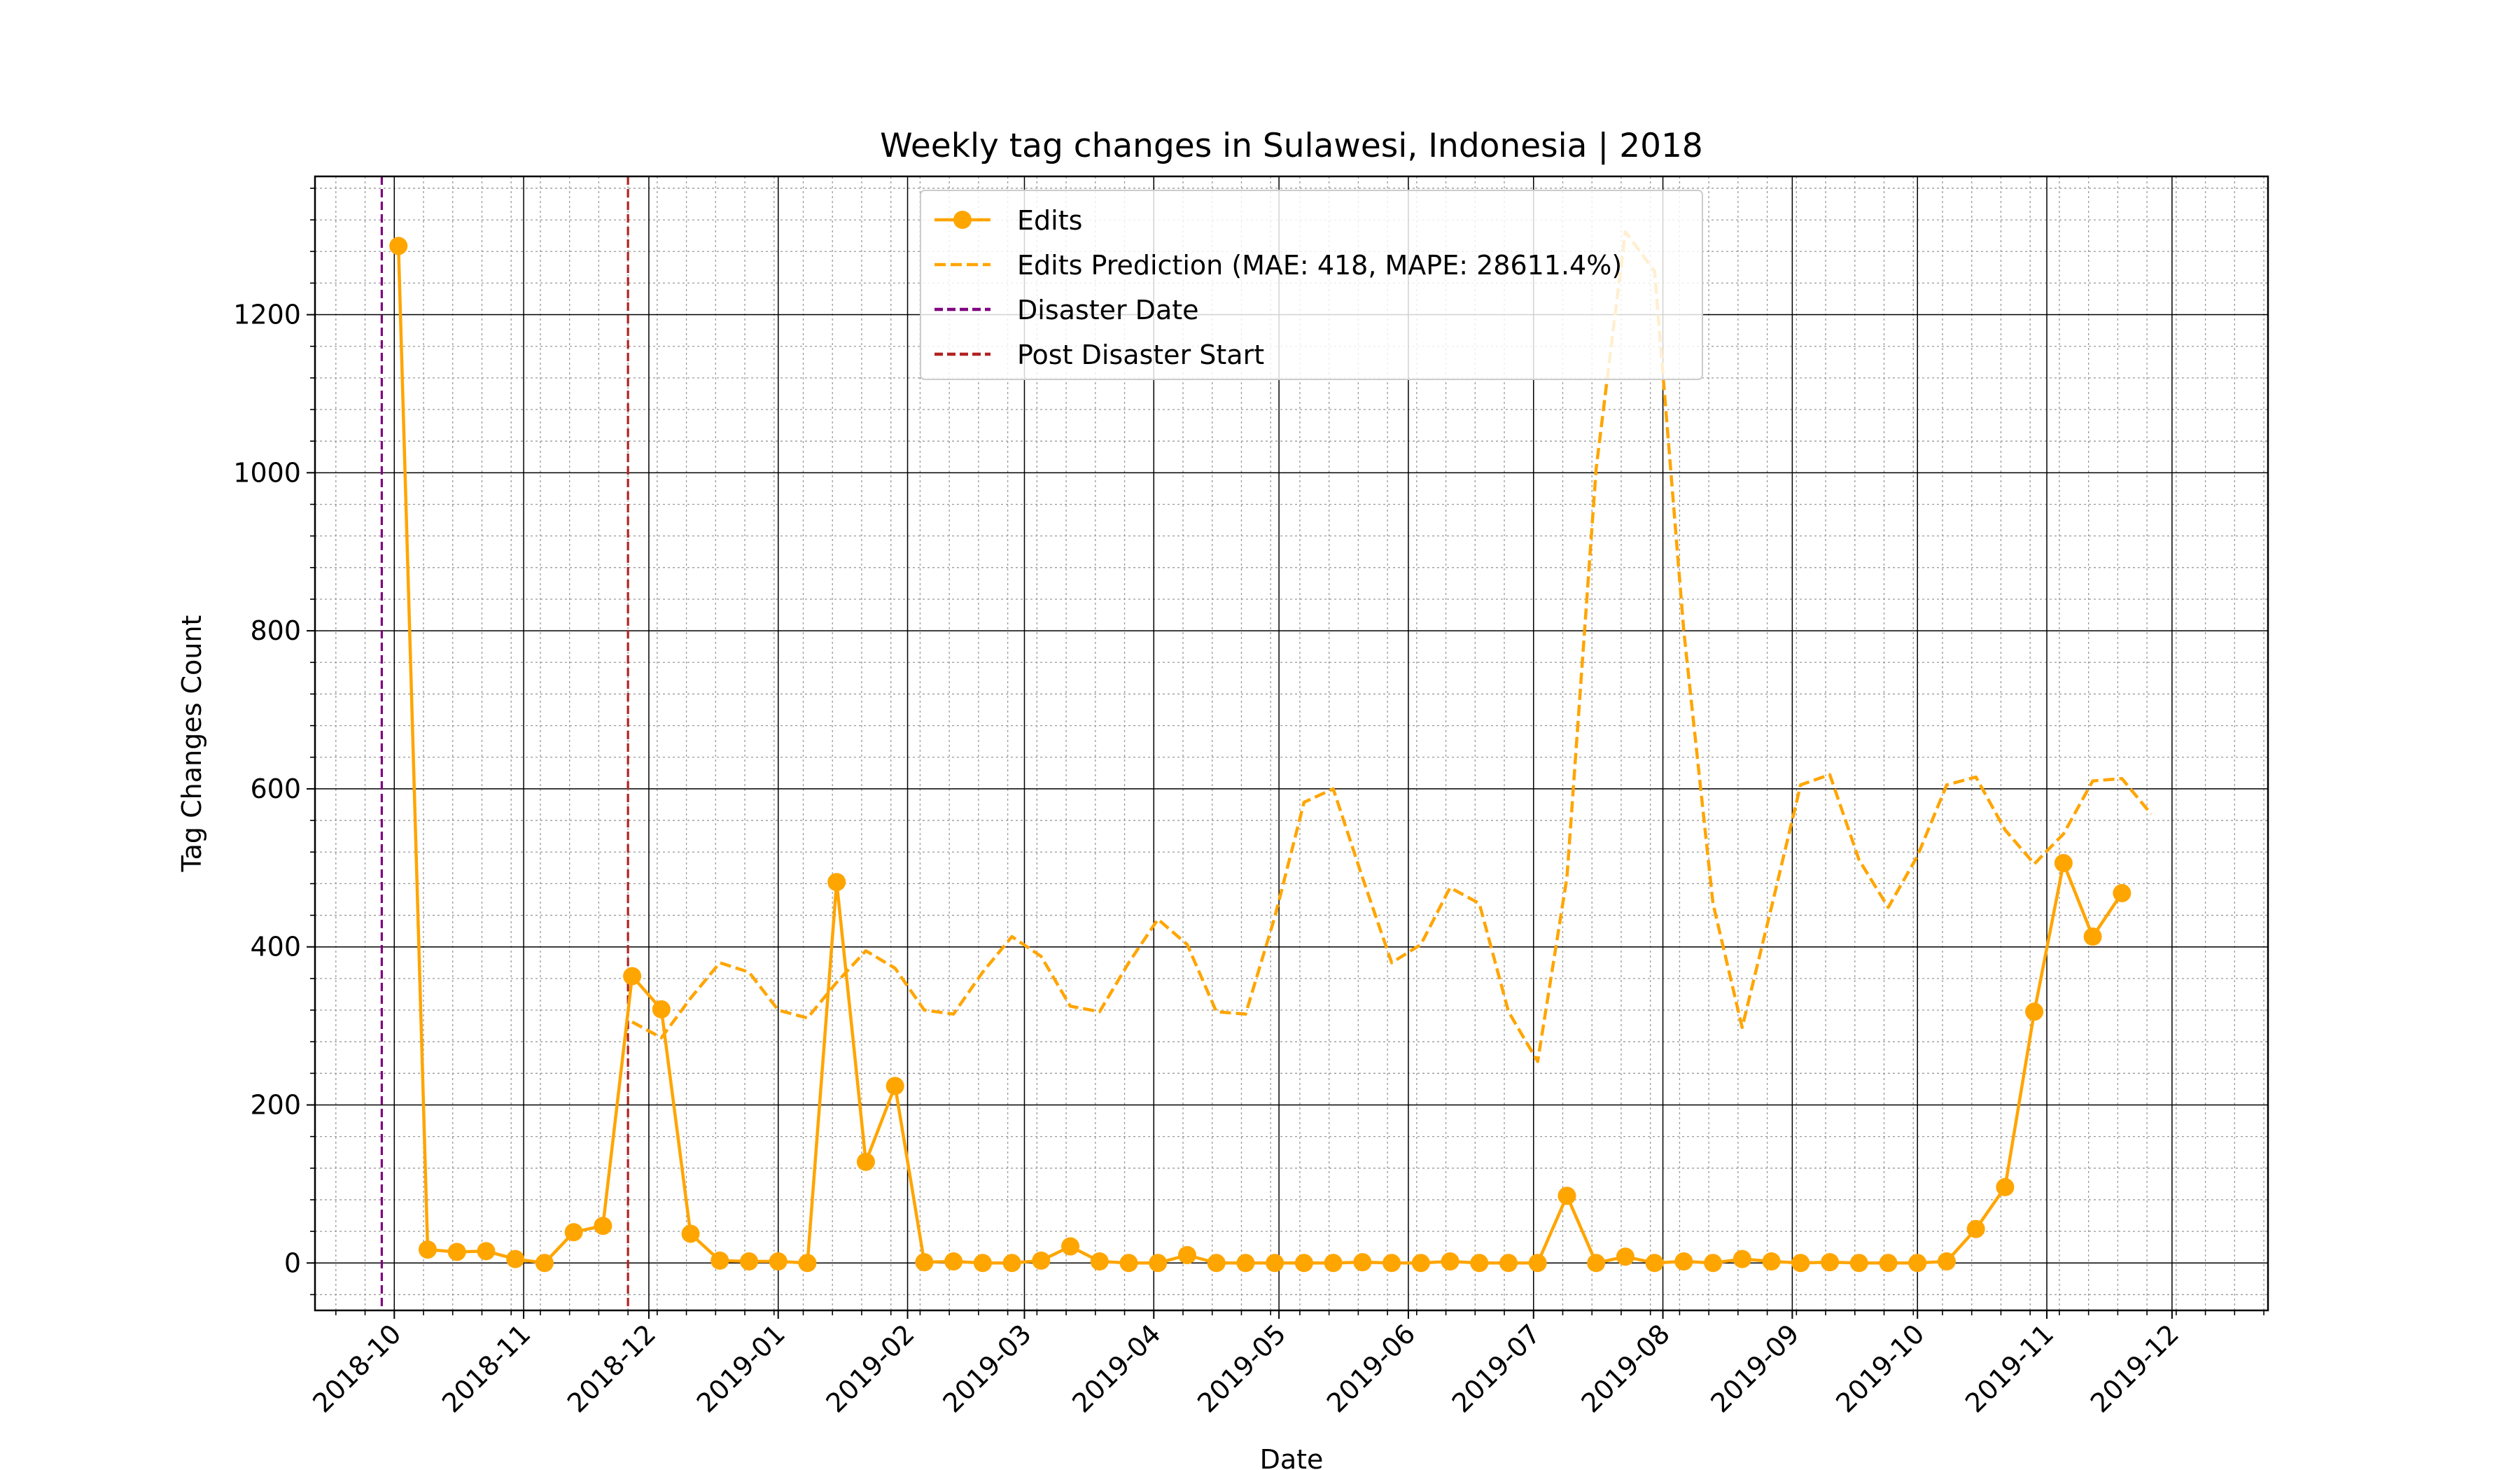 This screenshot has height=1470, width=2520. I want to click on legend-label: Disaster Date, so click(1108, 310).